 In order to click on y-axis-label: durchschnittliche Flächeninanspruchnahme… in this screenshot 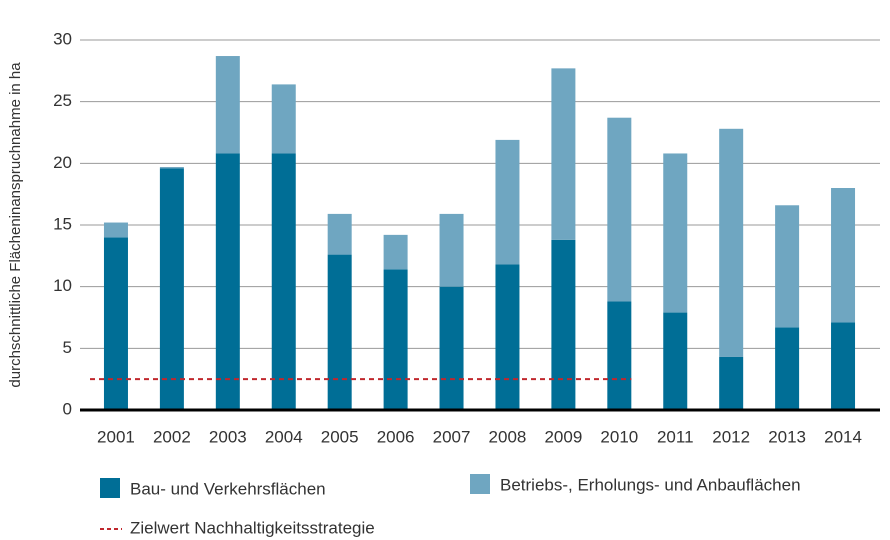, I will do `click(15, 225)`.